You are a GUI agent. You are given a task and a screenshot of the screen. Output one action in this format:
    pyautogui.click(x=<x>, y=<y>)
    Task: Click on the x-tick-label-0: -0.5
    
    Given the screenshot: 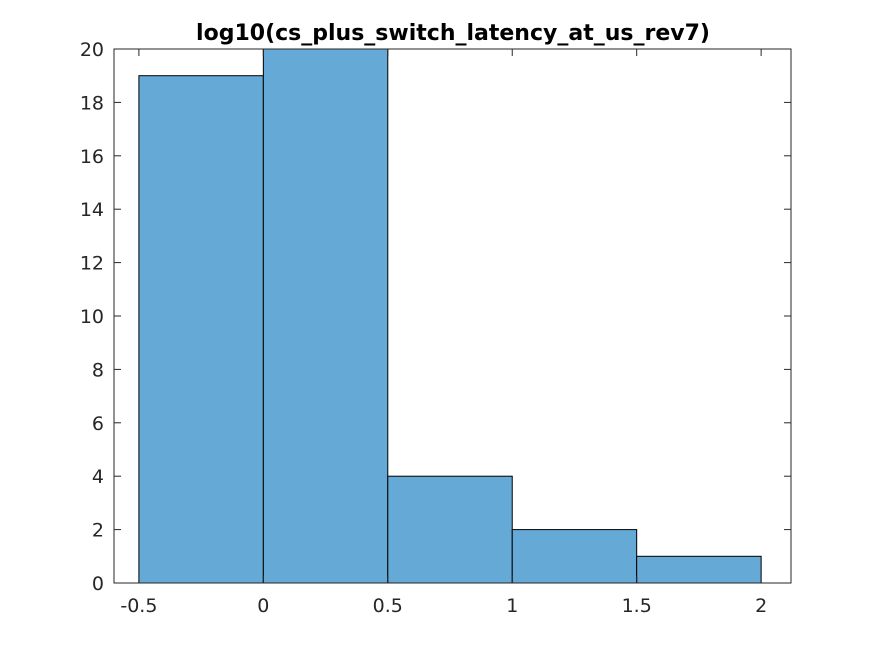 What is the action you would take?
    pyautogui.click(x=138, y=606)
    